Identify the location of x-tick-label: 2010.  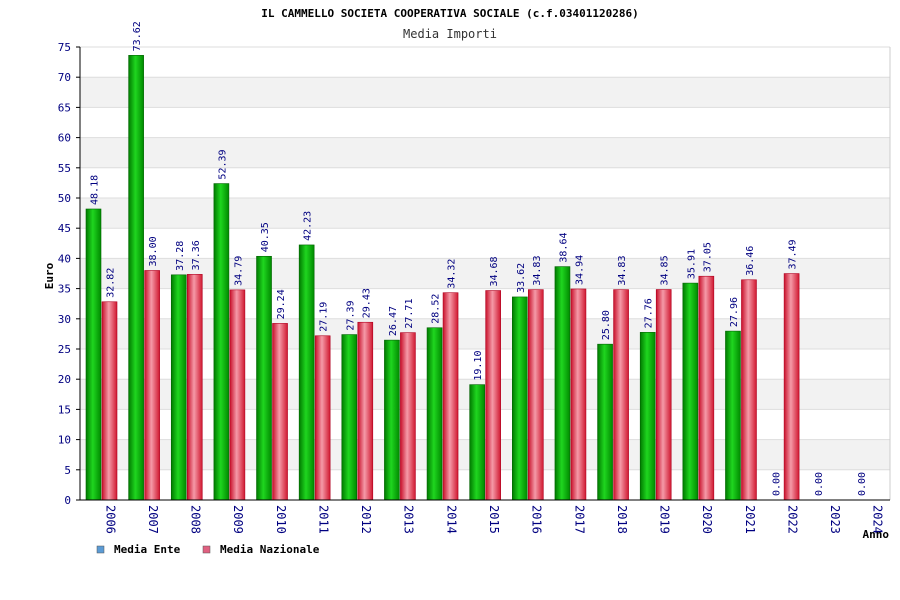
(281, 519).